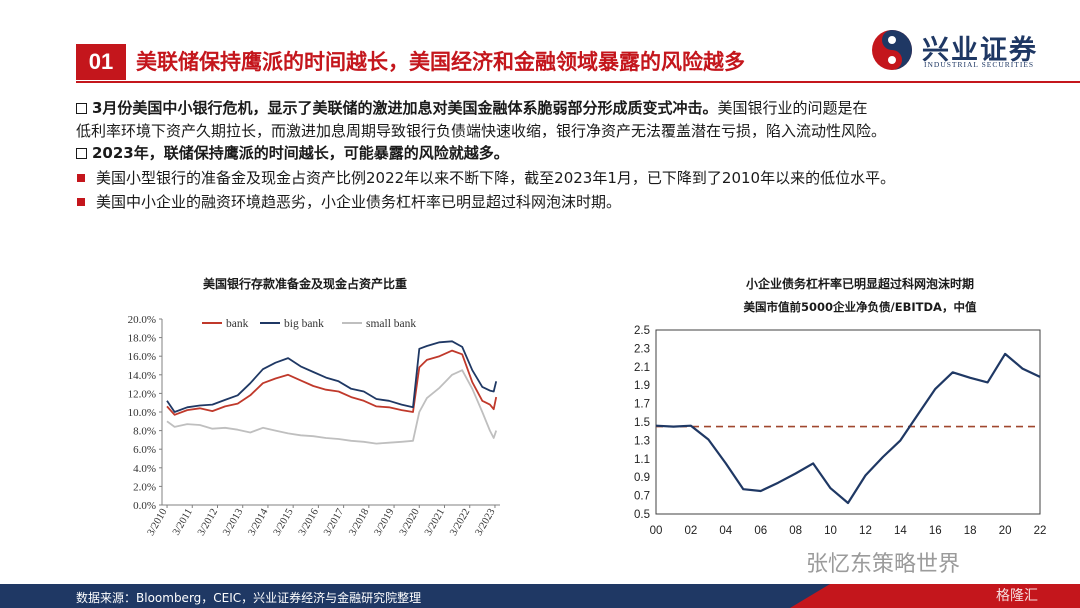  I want to click on x-tick-label: 3/2023, so click(485, 522).